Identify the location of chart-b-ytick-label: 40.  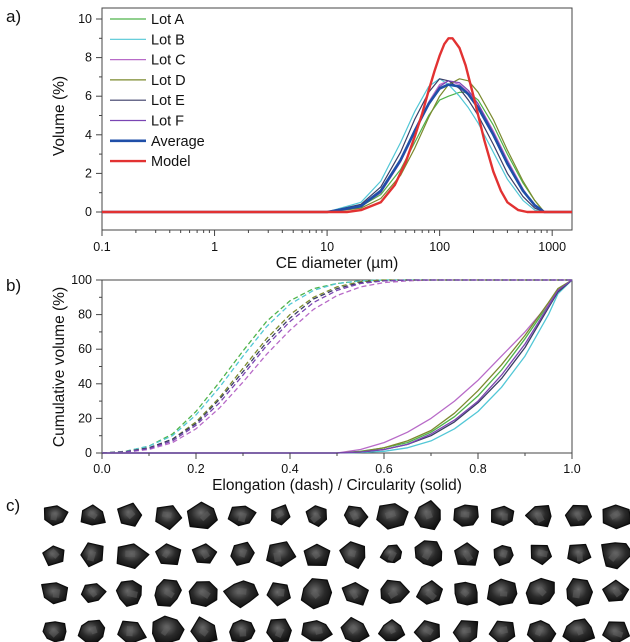
(85, 384).